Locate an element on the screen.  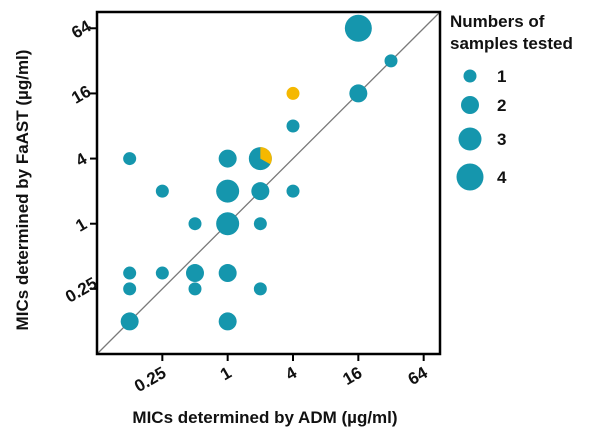
legend-label: 4 is located at coordinates (502, 177).